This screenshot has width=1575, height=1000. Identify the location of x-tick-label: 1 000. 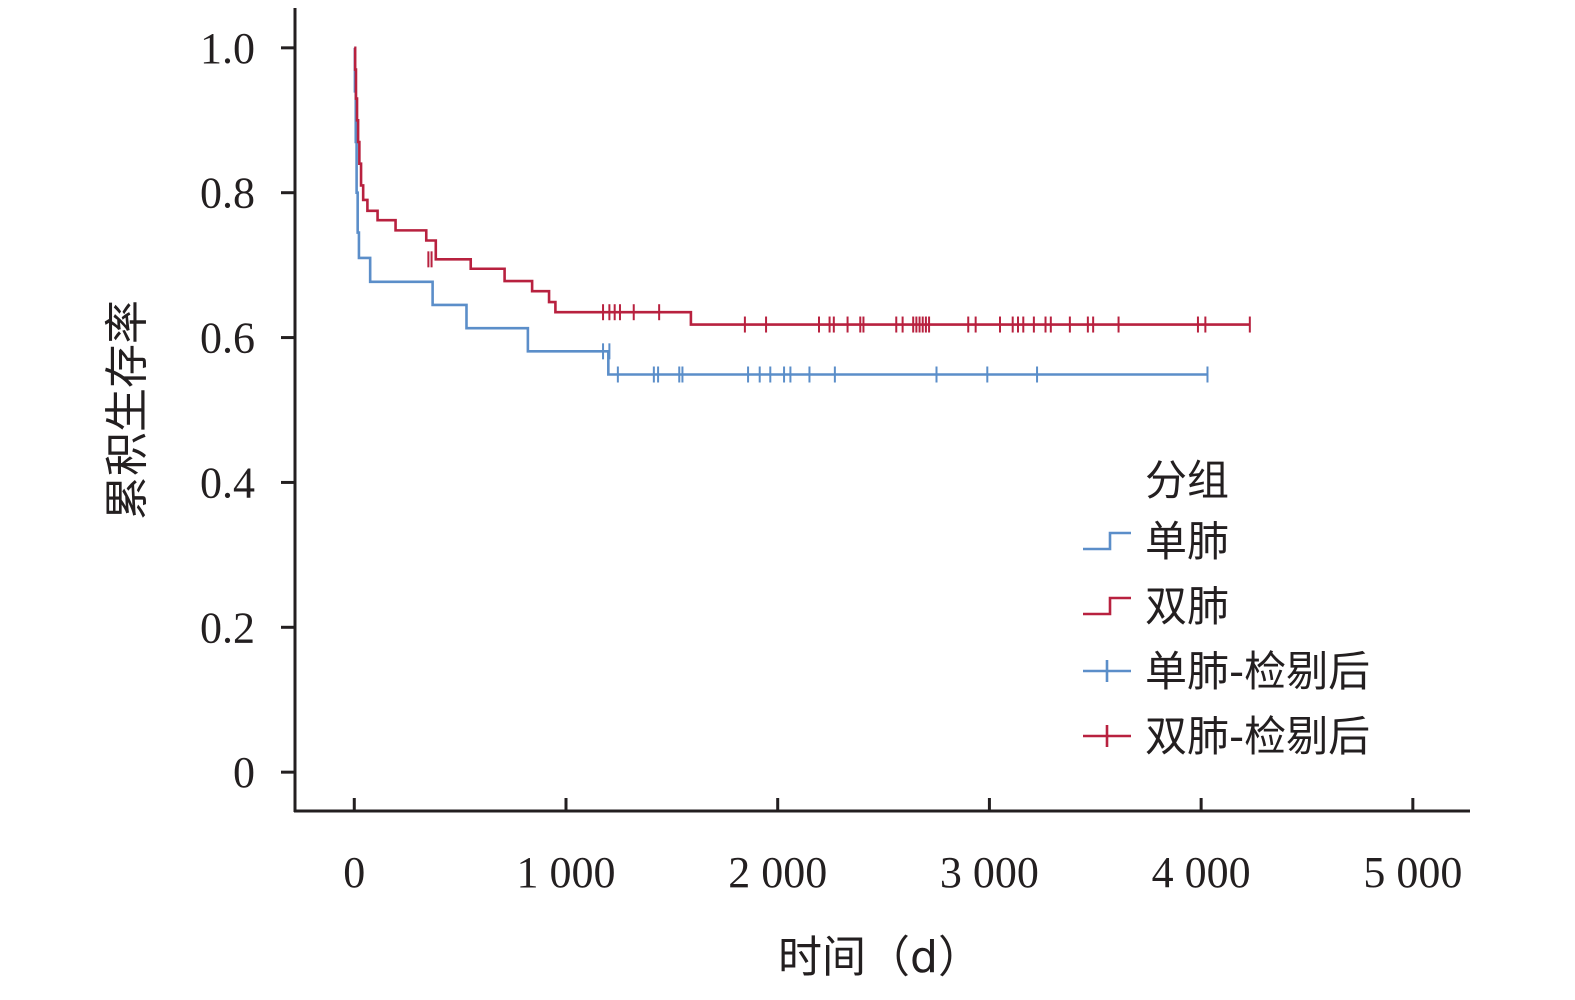
(565, 872).